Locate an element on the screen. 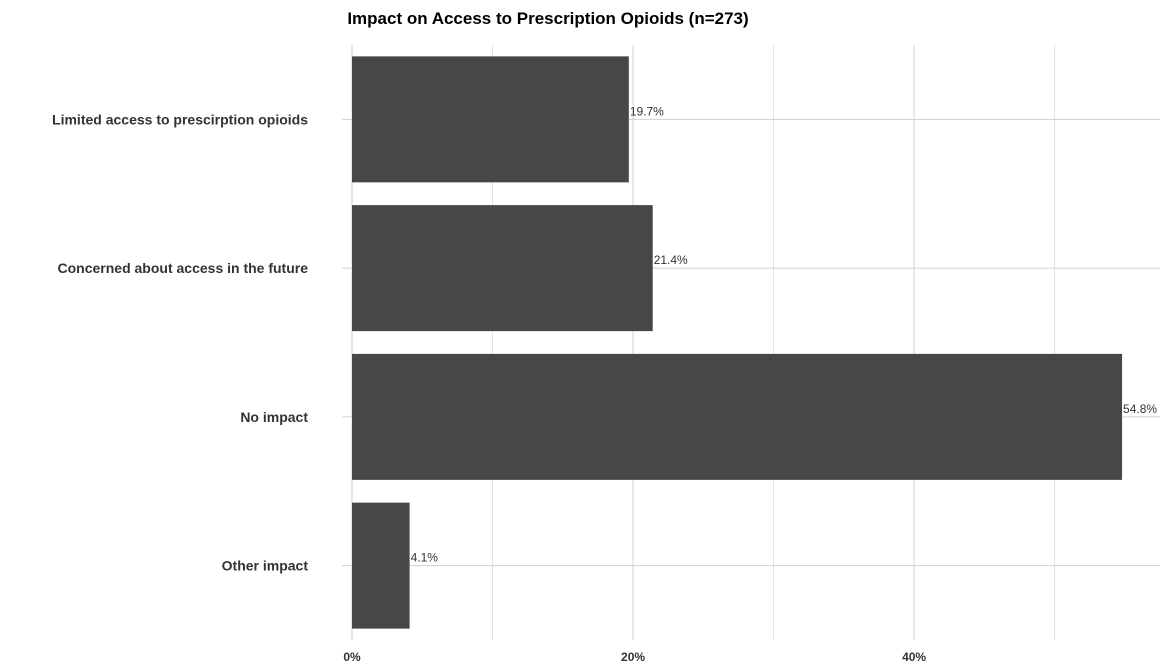  value-axis: 0% 20% 40% is located at coordinates (634, 657).